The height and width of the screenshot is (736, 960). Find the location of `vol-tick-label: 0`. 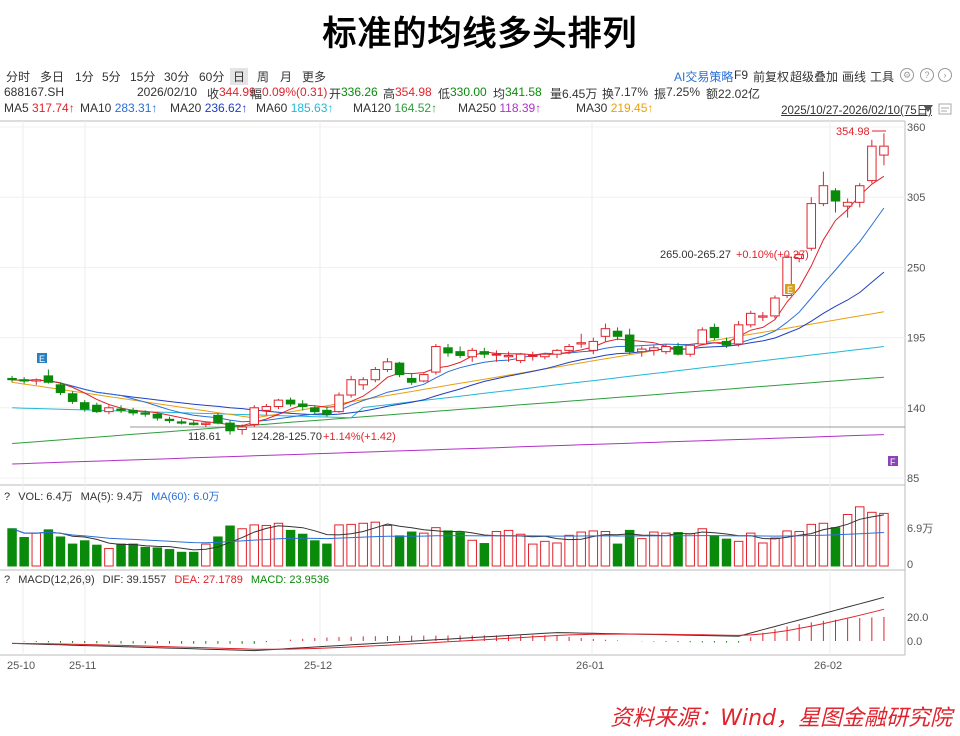

vol-tick-label: 0 is located at coordinates (910, 565).